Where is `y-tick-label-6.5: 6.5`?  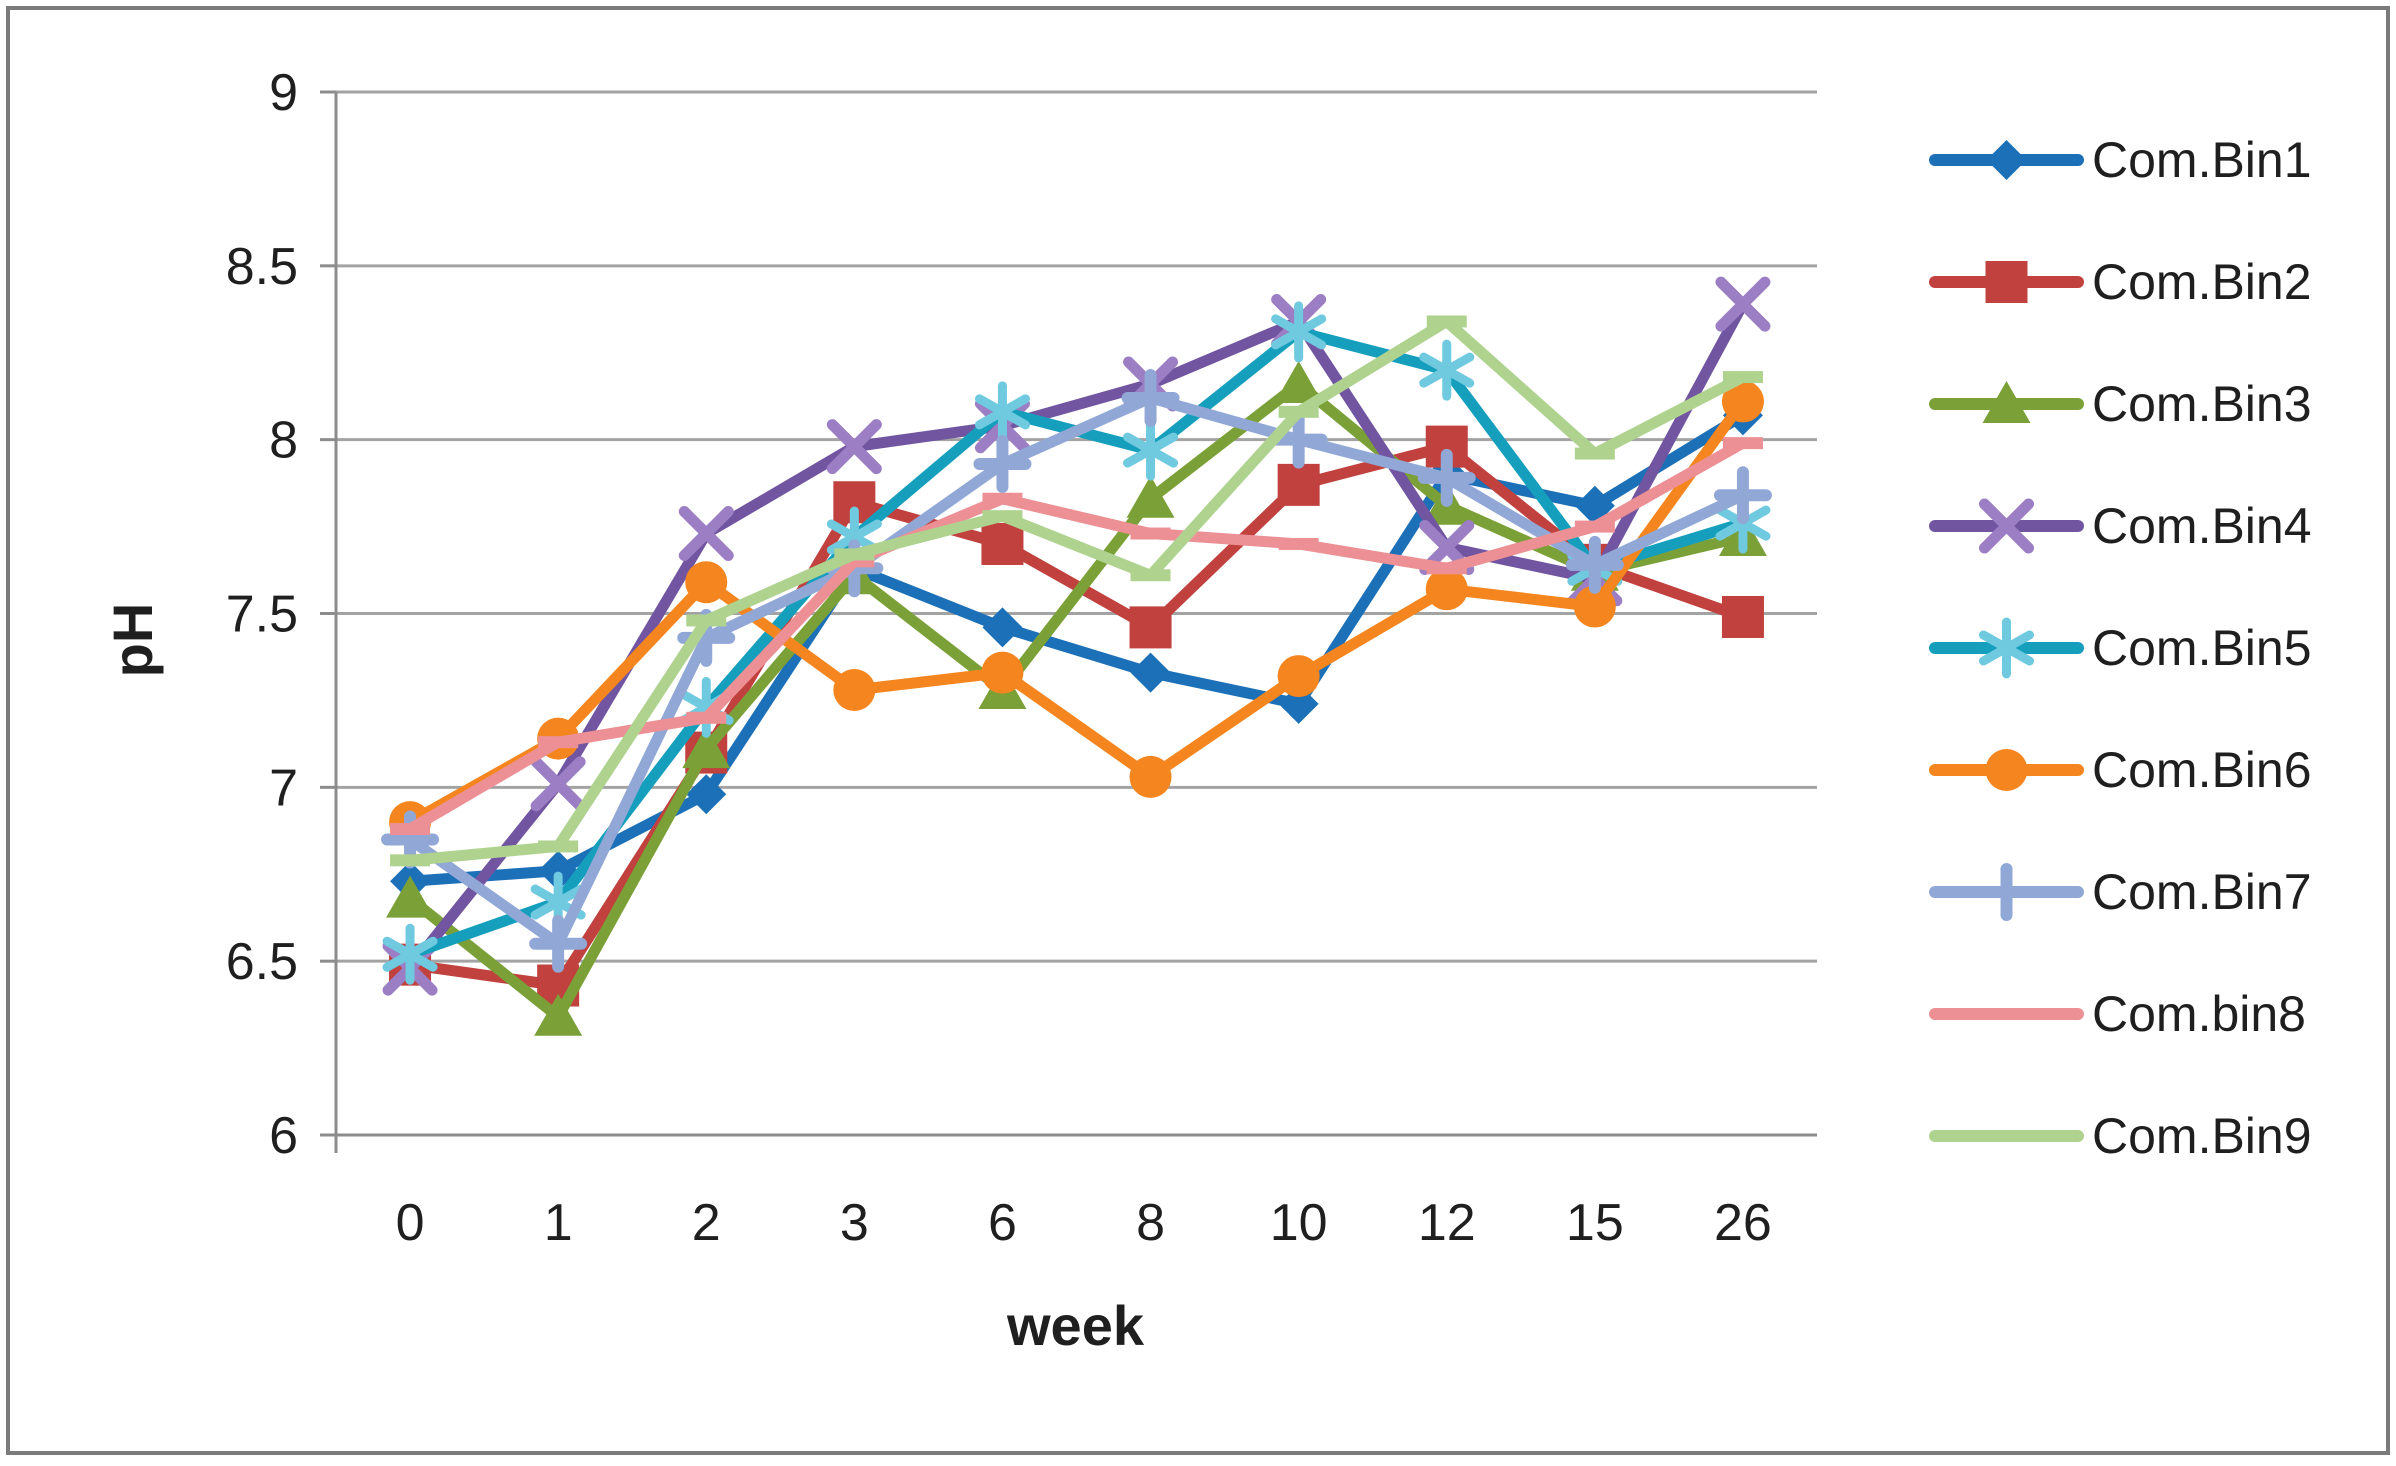 y-tick-label-6.5: 6.5 is located at coordinates (262, 962).